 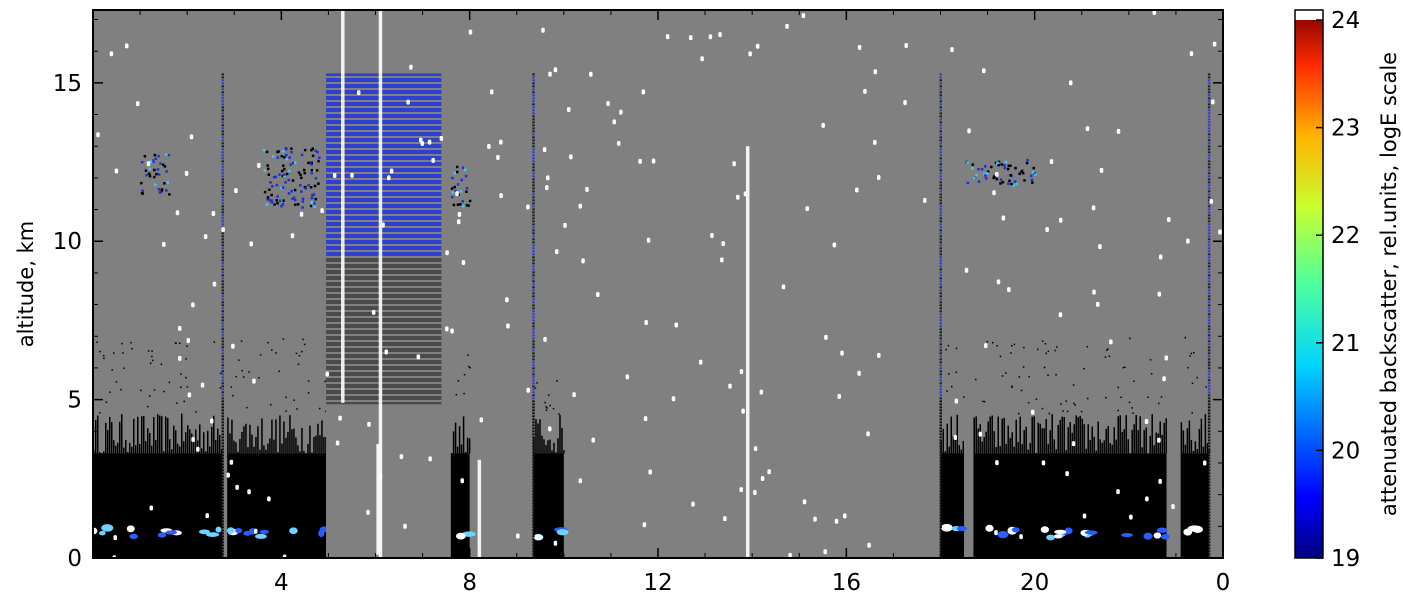 I want to click on boundary-layer, so click(x=548, y=505).